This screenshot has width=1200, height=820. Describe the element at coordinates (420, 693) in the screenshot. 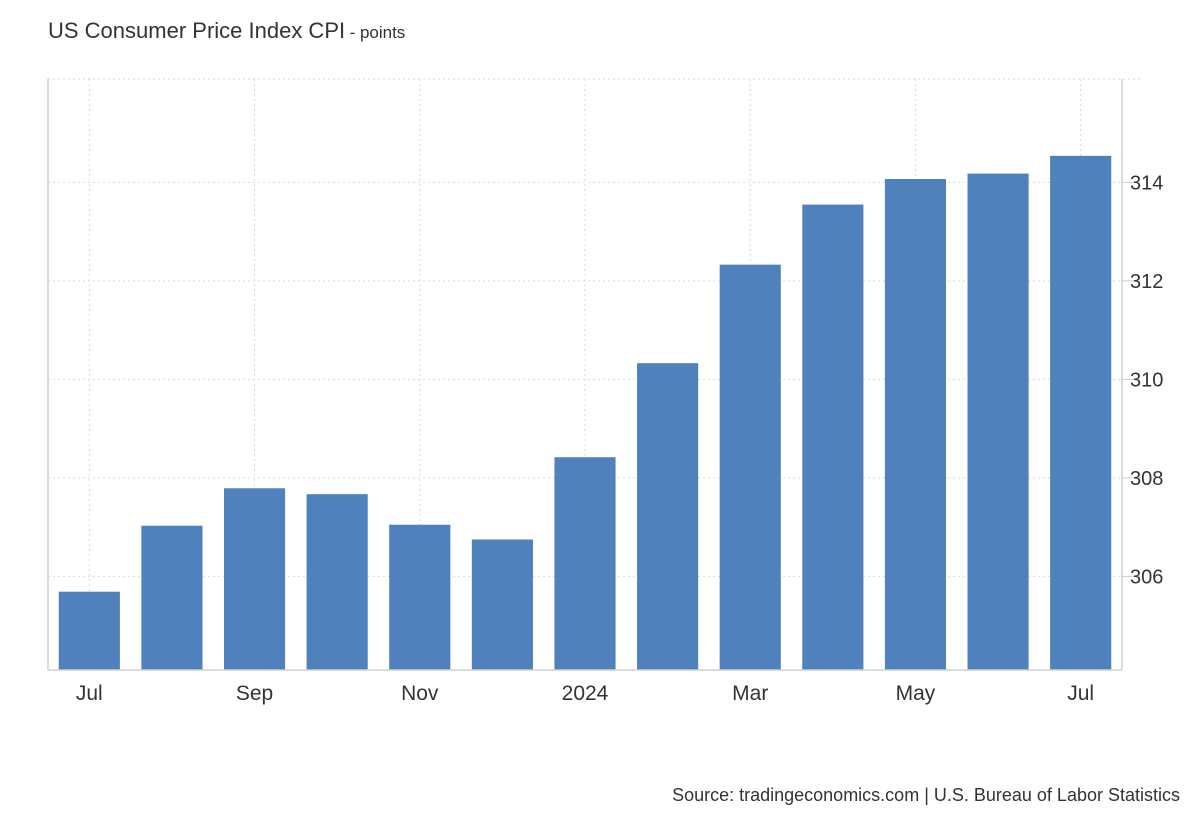

I see `x-tick-label: Nov` at that location.